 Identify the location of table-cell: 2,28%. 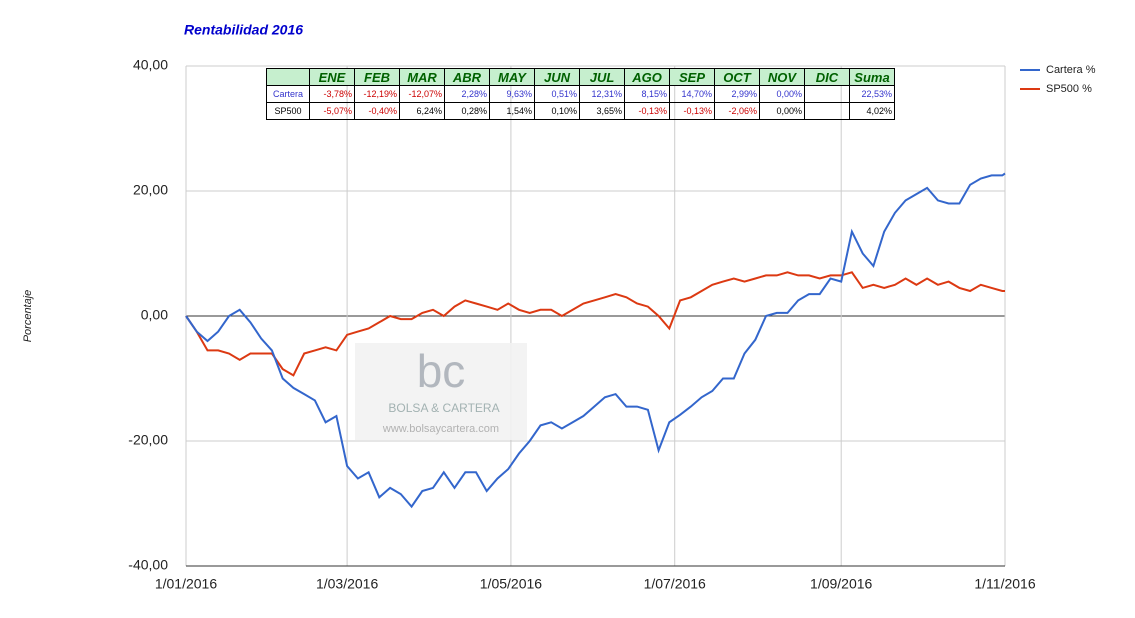
(467, 94).